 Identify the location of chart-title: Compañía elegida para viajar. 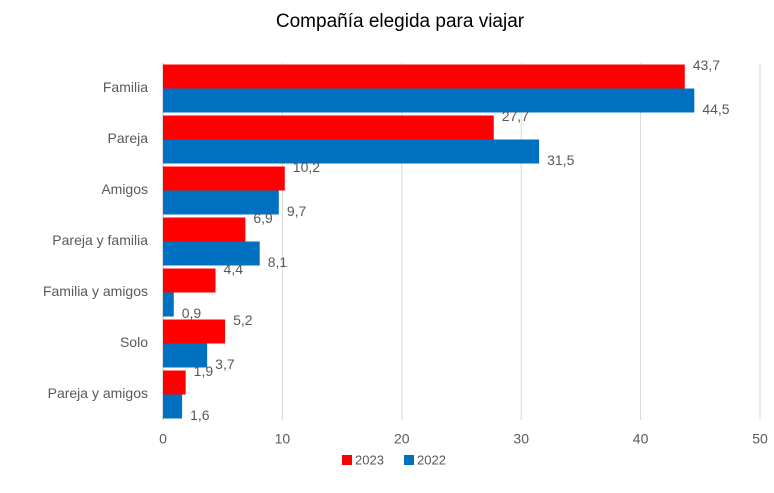
(400, 21).